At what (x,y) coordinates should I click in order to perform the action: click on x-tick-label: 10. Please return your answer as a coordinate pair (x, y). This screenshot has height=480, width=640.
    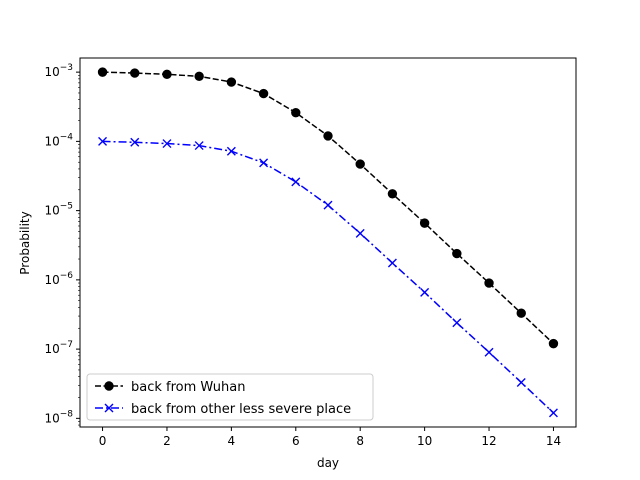
    Looking at the image, I should click on (424, 441).